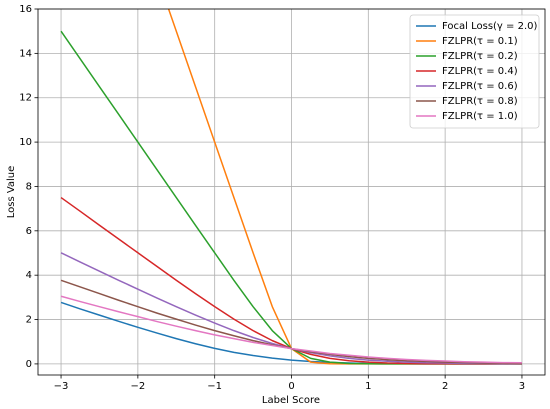 The width and height of the screenshot is (550, 409). What do you see at coordinates (25, 142) in the screenshot?
I see `y-tick-label: 10` at bounding box center [25, 142].